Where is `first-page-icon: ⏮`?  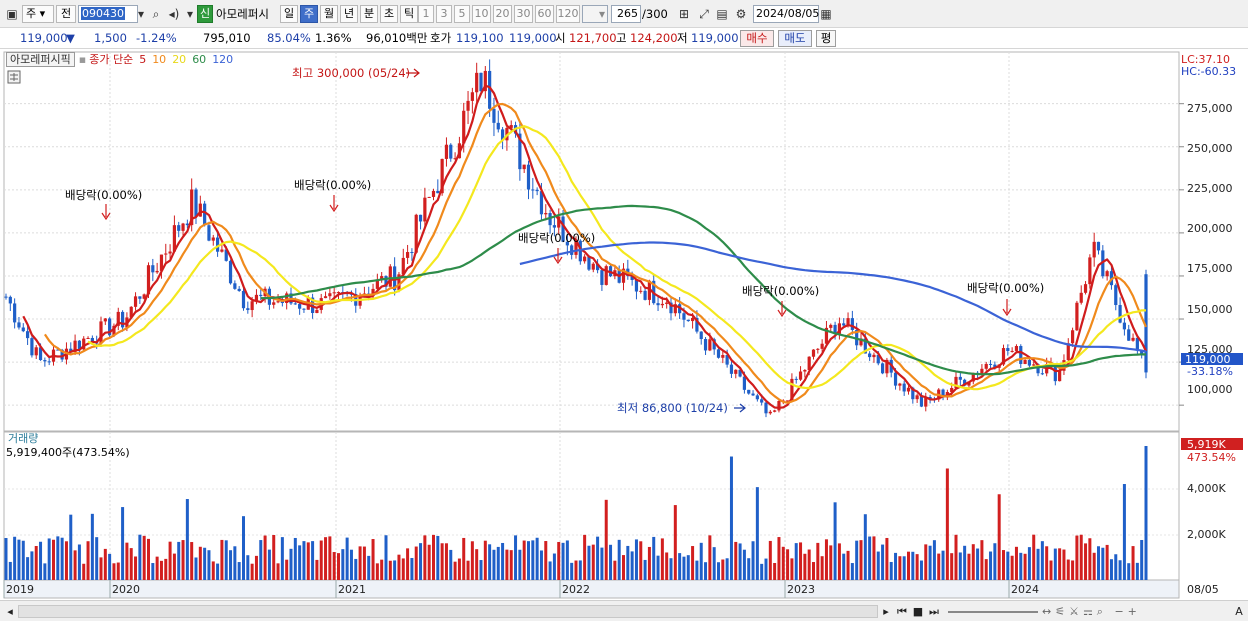
first-page-icon: ⏮ is located at coordinates (902, 611).